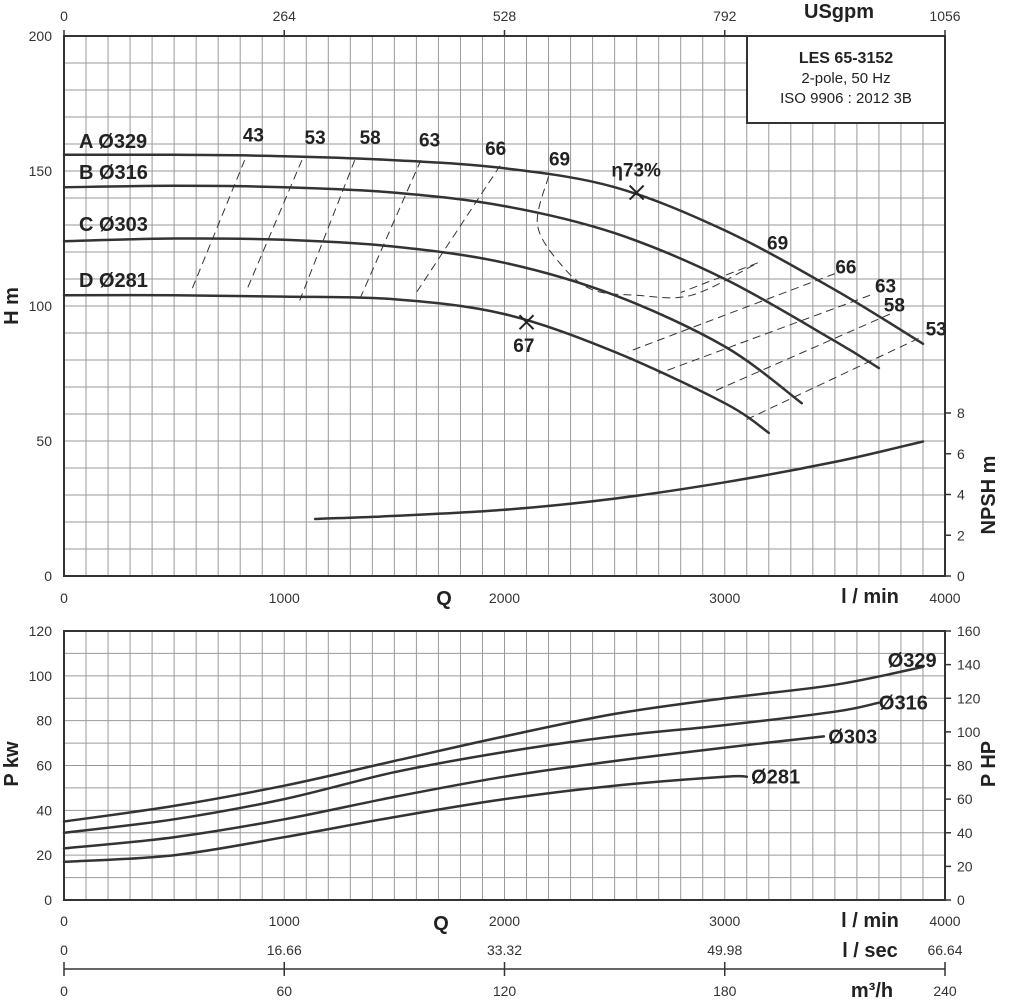  What do you see at coordinates (48, 900) in the screenshot?
I see `power-y-tick-label: 0` at bounding box center [48, 900].